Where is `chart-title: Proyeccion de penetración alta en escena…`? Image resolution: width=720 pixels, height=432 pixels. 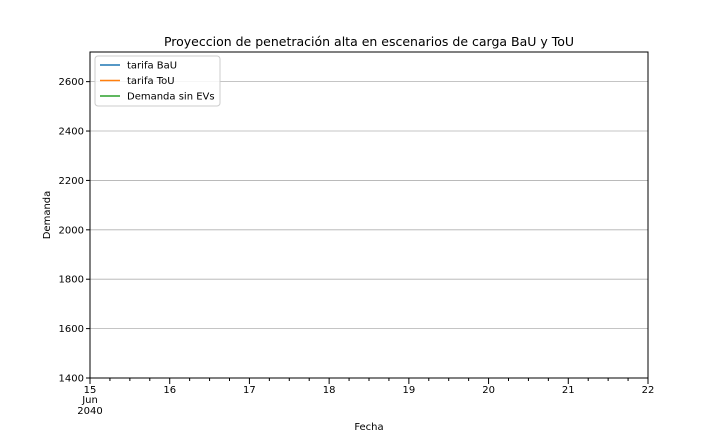 chart-title: Proyeccion de penetración alta en escena… is located at coordinates (369, 41).